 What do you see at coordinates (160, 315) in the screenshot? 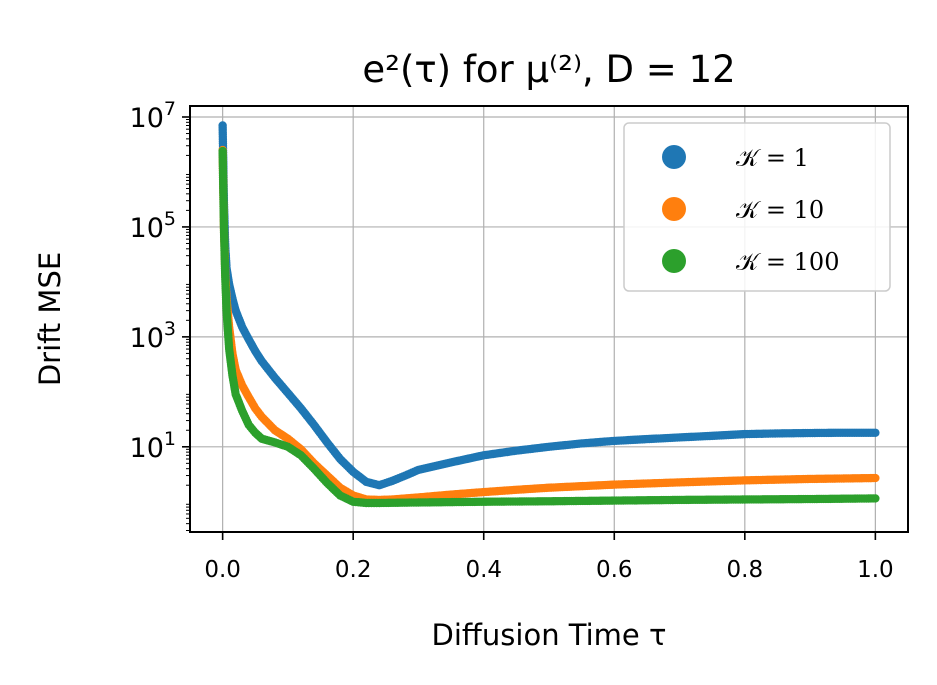
I see `y-axis: 10¹ 10³ 10⁵ 10⁷` at bounding box center [160, 315].